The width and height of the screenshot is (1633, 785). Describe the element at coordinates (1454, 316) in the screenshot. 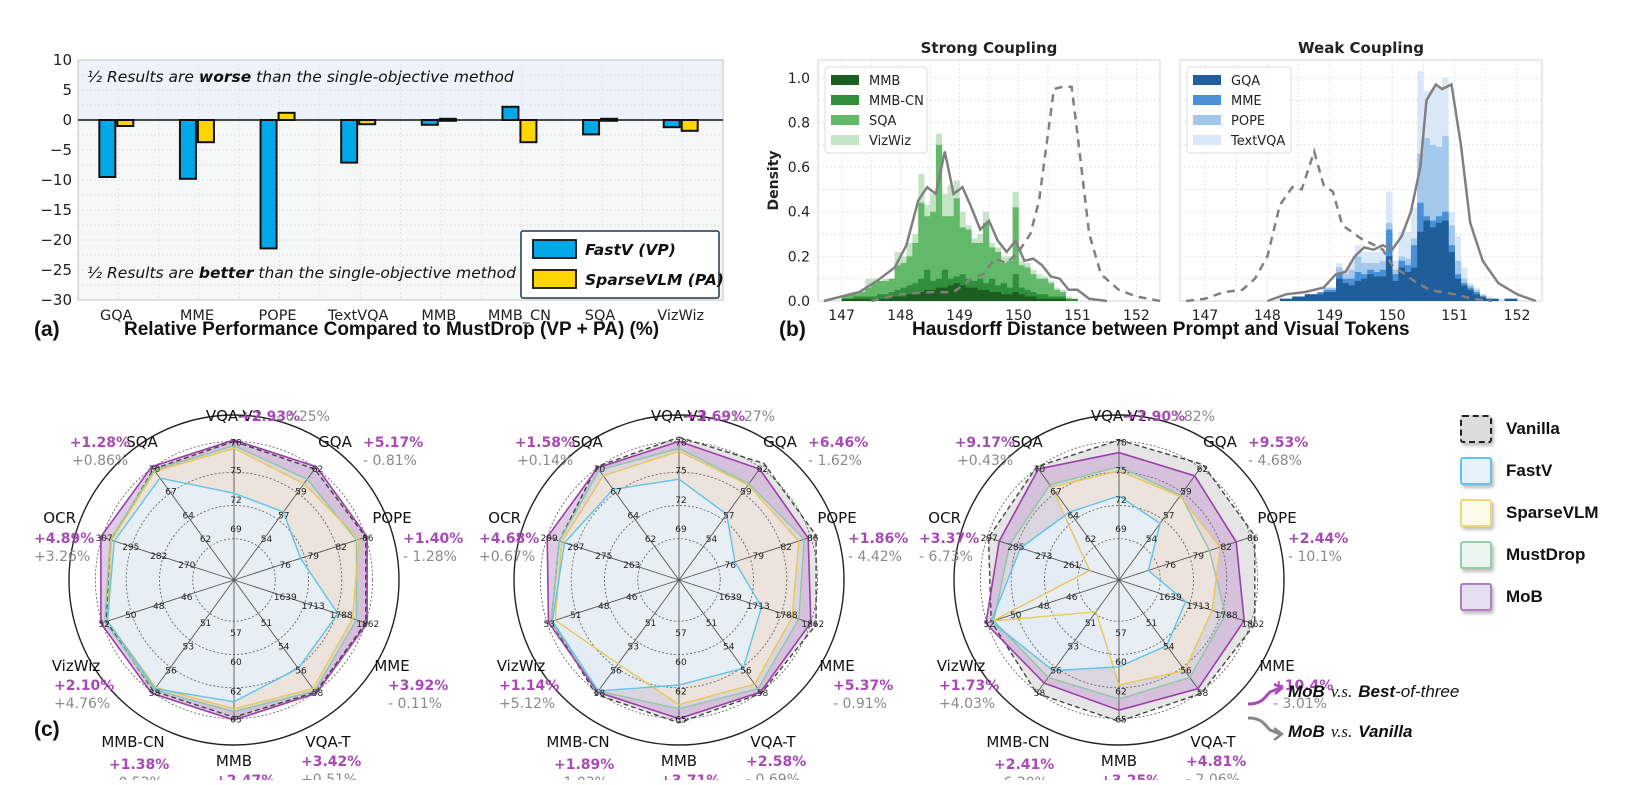

I see `x-tick-label: 151` at that location.